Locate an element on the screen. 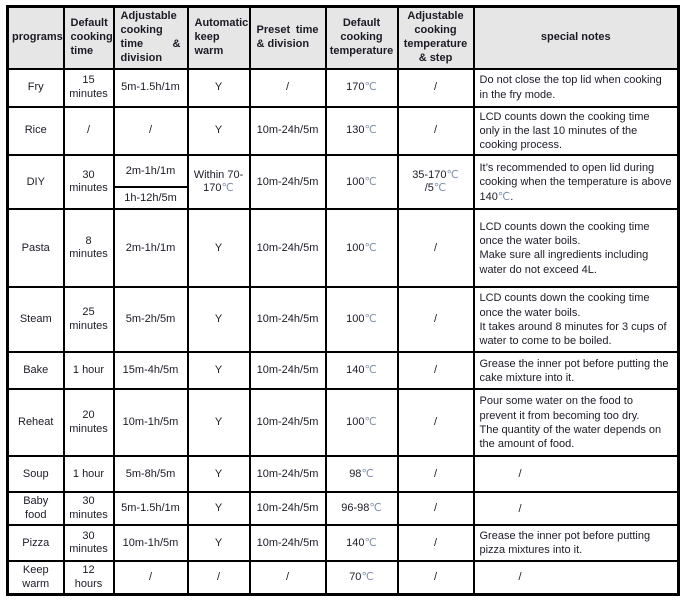 This screenshot has width=682, height=603. cell-program: Soup is located at coordinates (35, 474).